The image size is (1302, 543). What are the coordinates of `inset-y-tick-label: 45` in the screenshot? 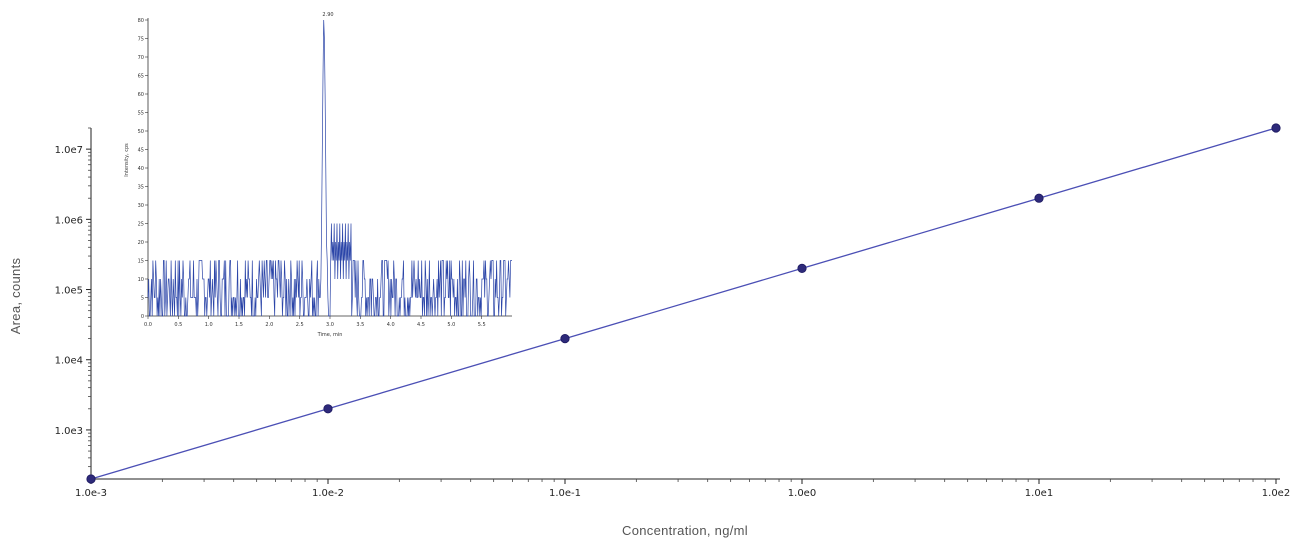 It's located at (141, 151).